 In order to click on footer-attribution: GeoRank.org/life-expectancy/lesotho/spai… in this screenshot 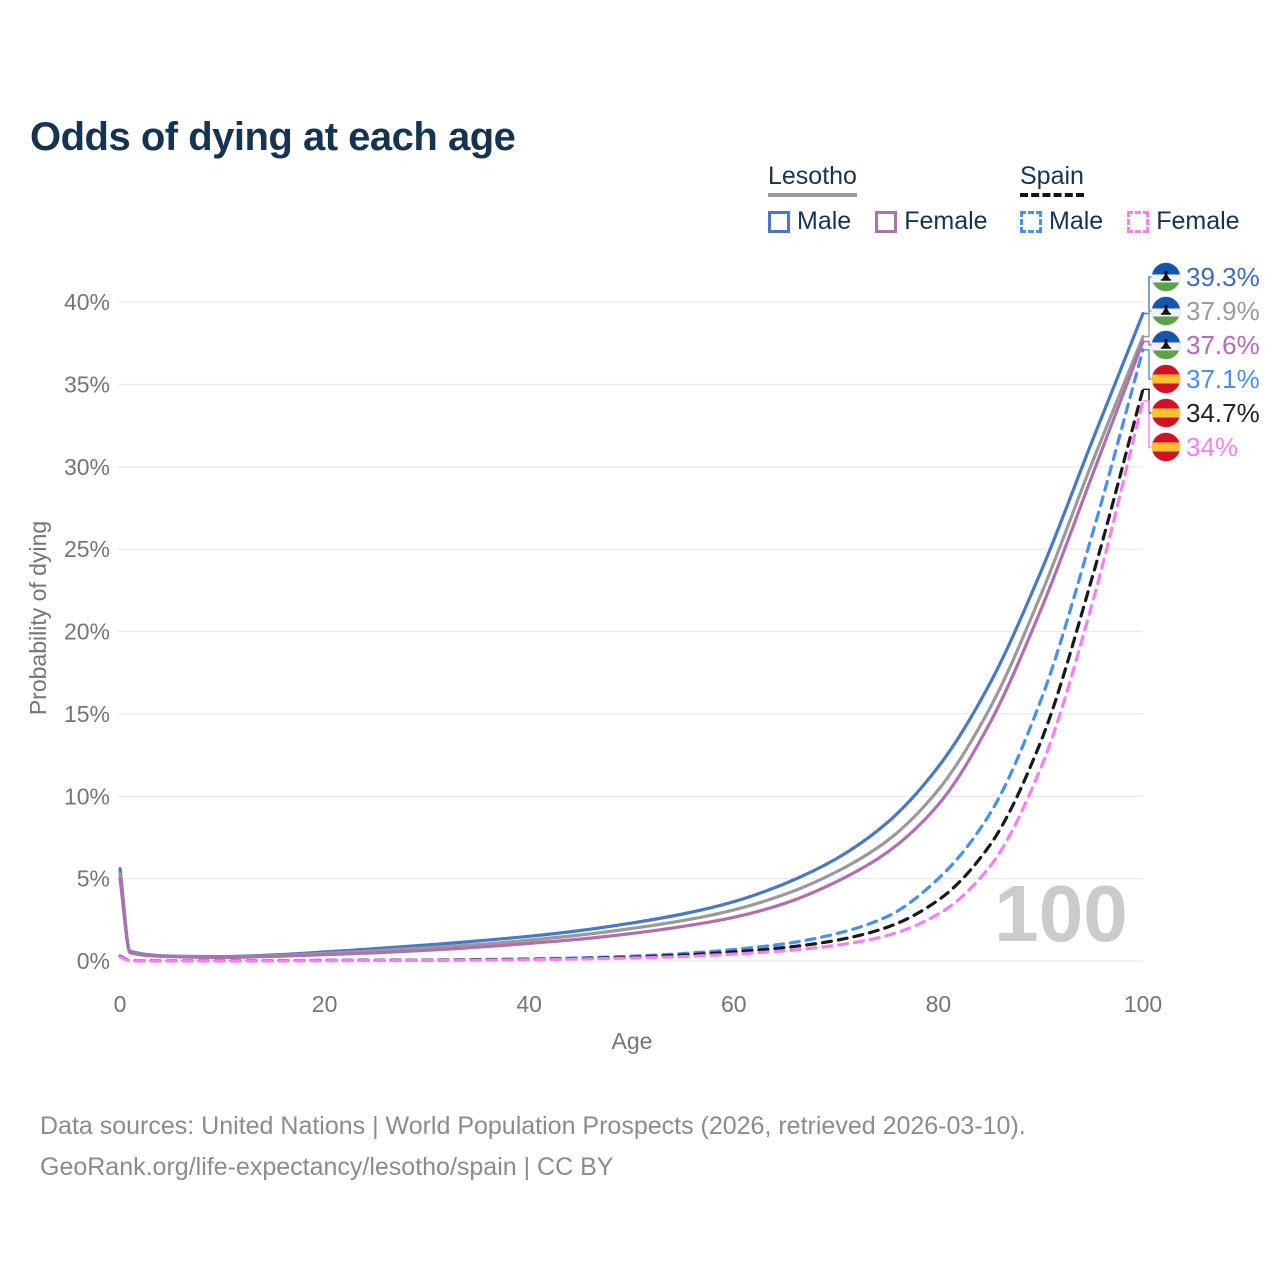, I will do `click(327, 1167)`.